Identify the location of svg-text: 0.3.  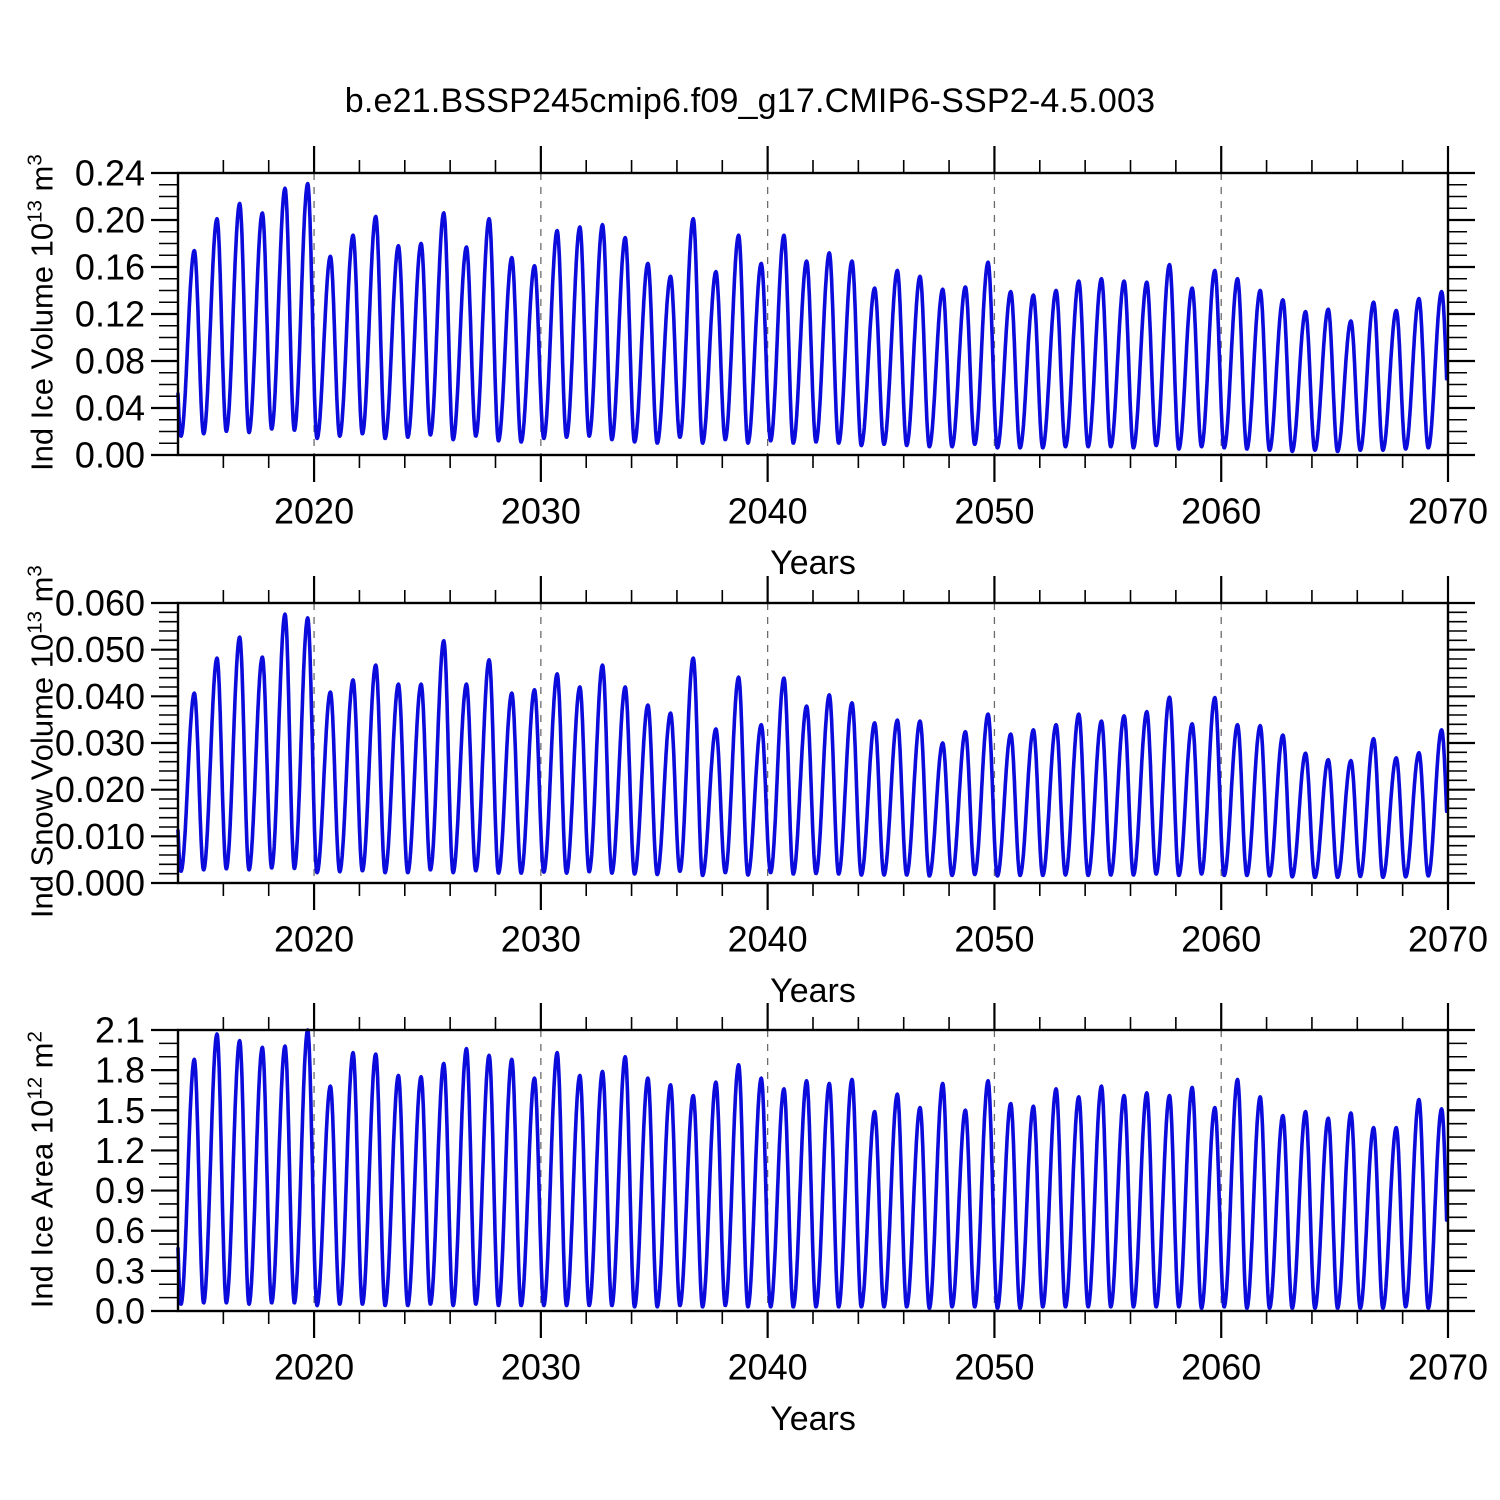
(120, 1270).